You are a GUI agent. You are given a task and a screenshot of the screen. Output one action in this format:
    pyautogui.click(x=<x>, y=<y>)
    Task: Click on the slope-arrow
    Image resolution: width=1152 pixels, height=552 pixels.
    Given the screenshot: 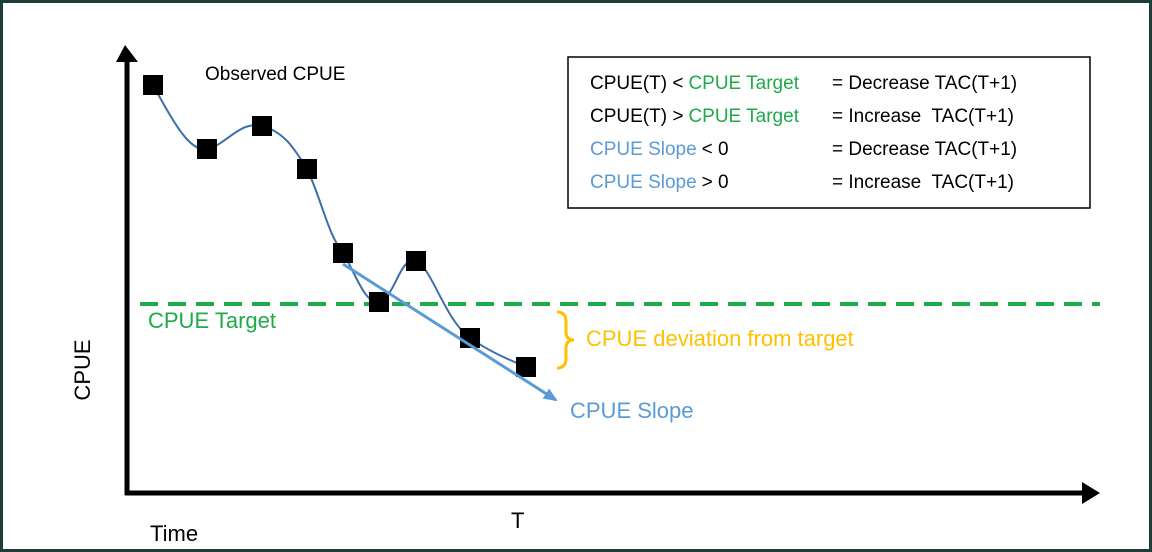 What is the action you would take?
    pyautogui.click(x=450, y=332)
    